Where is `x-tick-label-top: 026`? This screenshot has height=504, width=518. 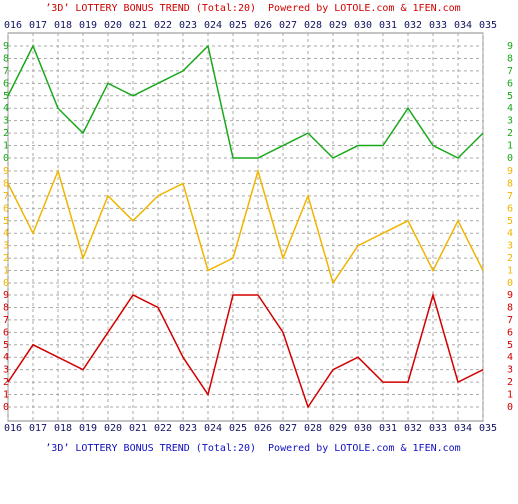 x-tick-label-top: 026 is located at coordinates (263, 25).